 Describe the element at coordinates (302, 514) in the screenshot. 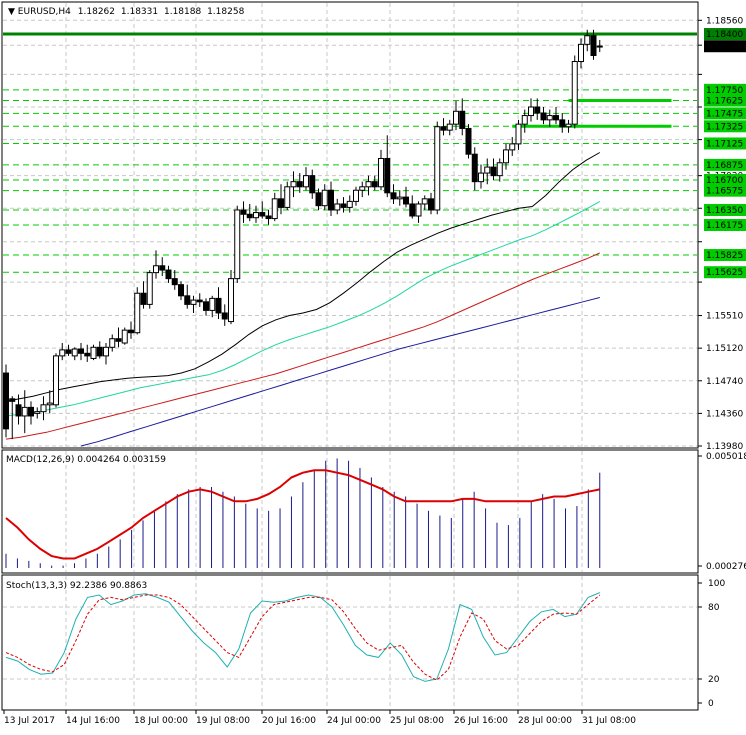

I see `macd-signal-line` at that location.